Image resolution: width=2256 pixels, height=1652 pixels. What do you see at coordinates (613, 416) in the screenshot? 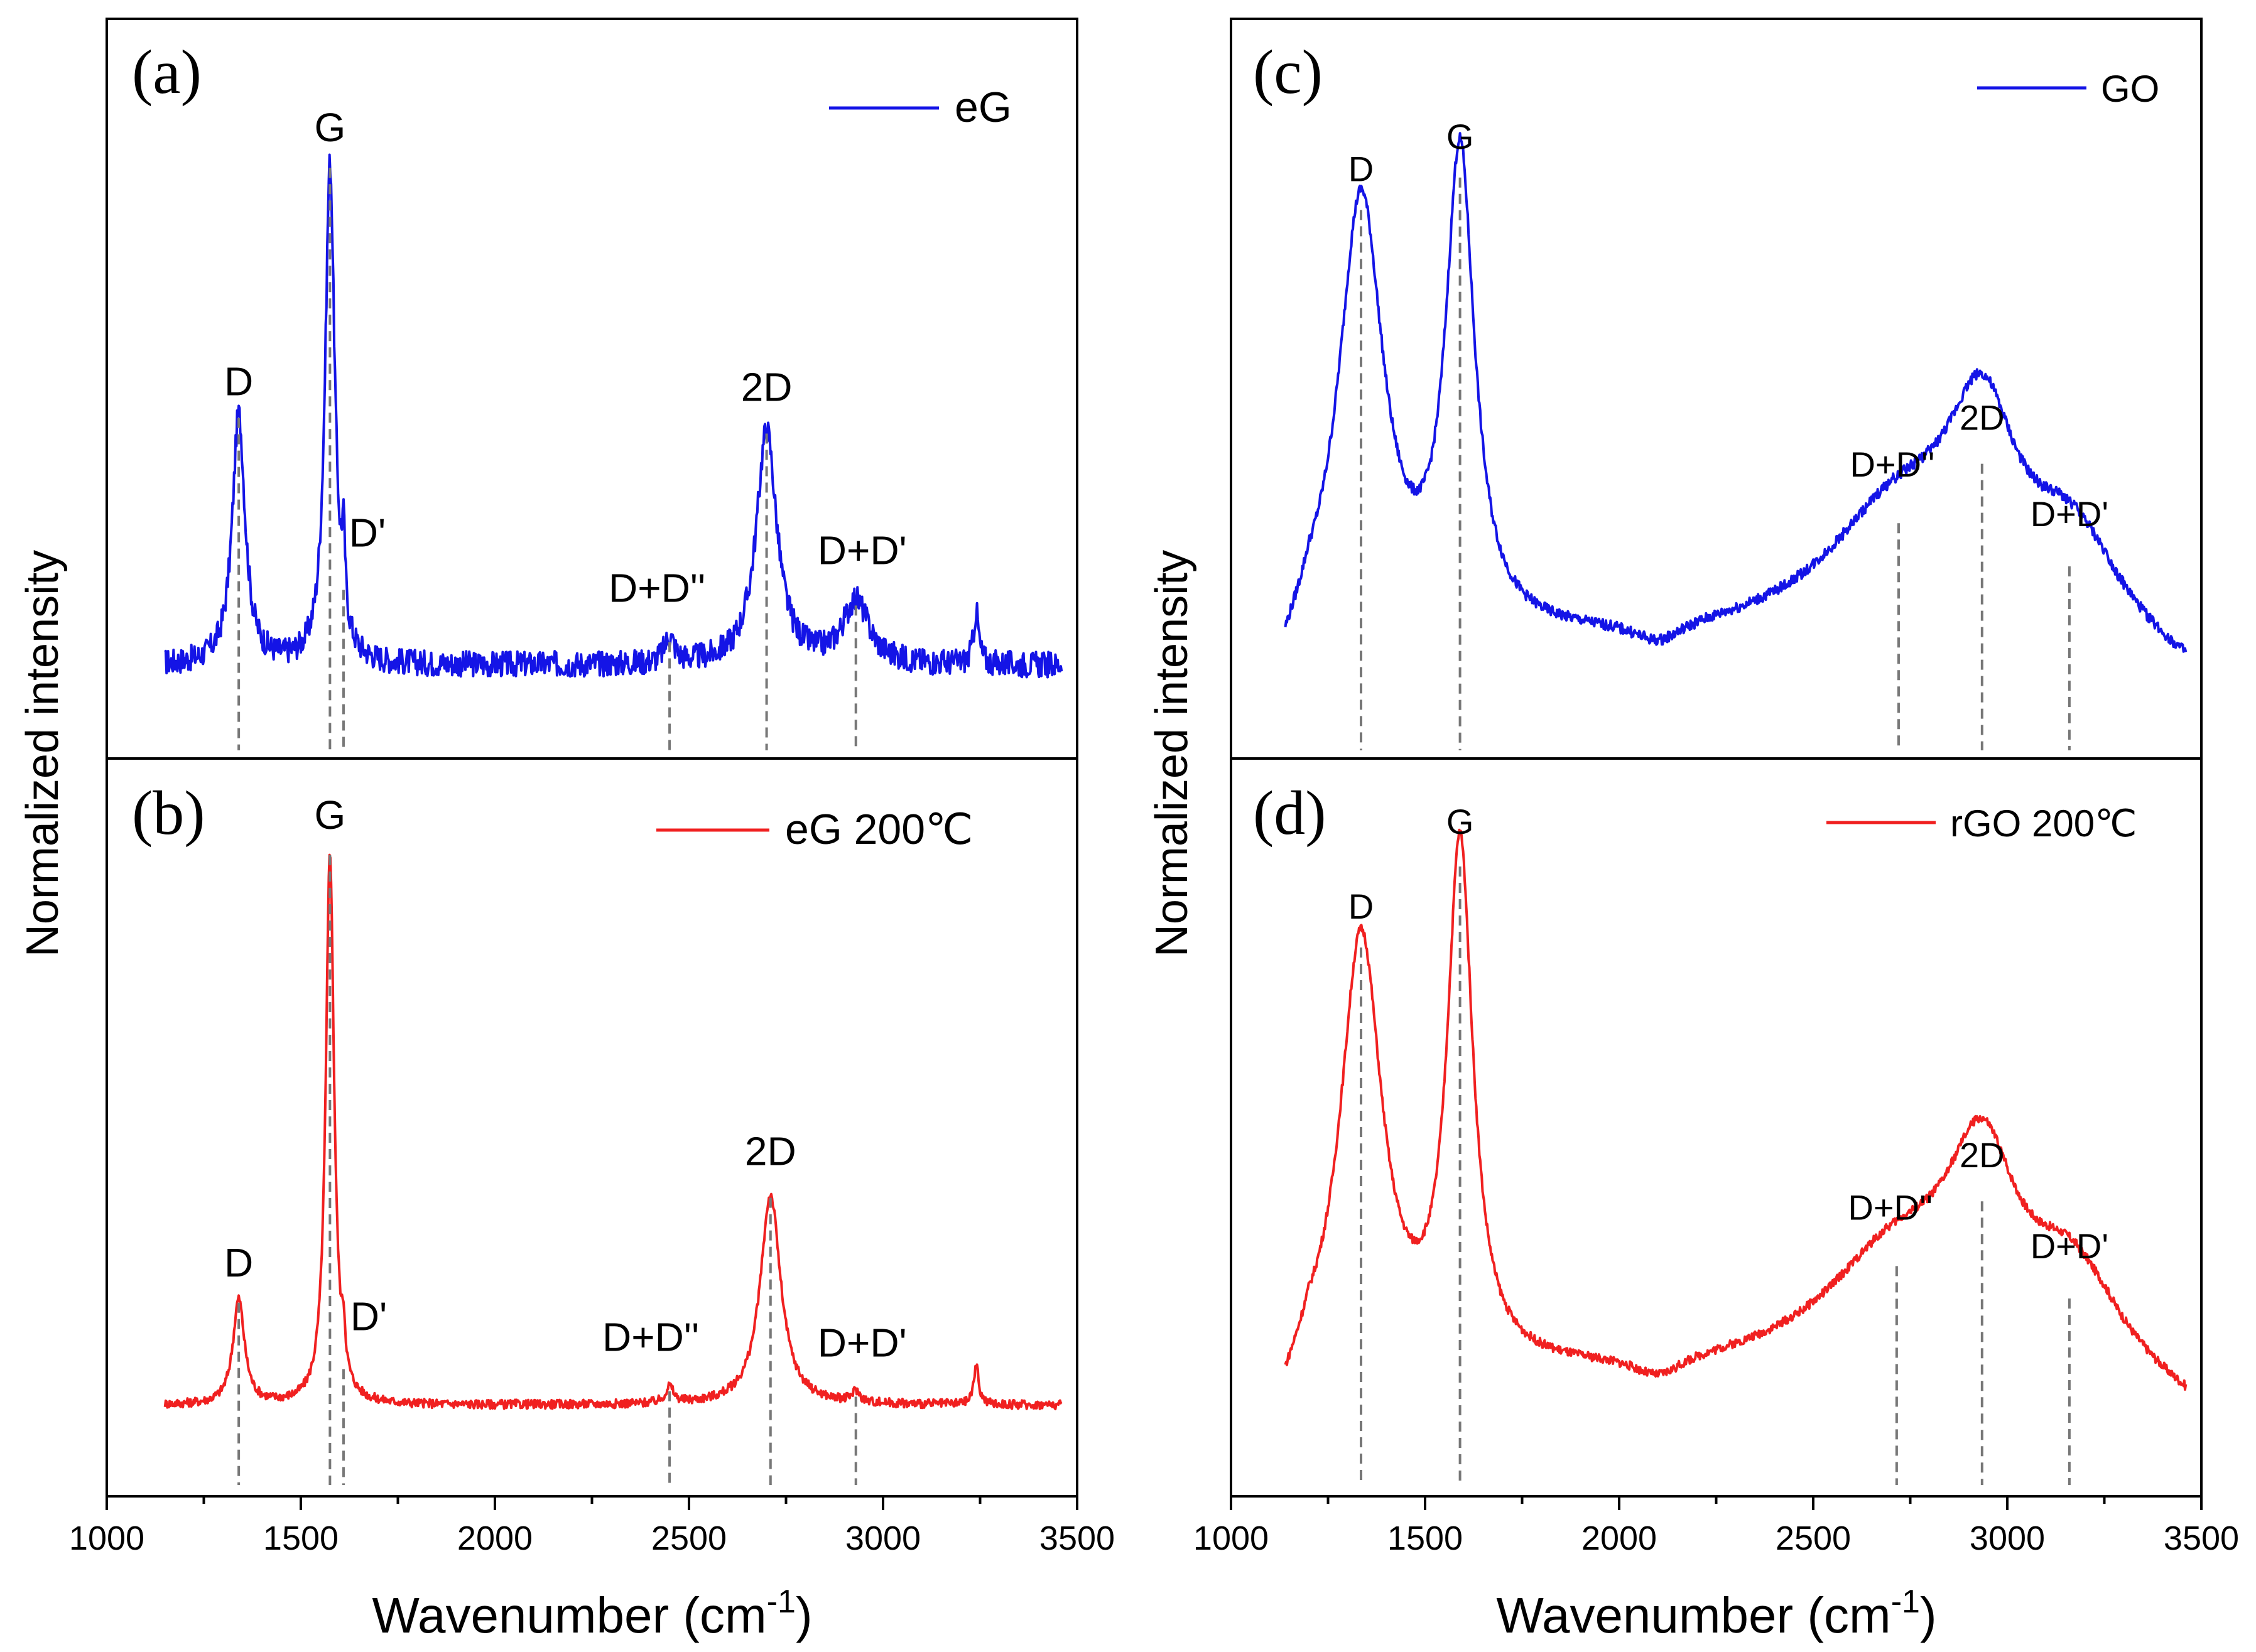
I see `spectrum-line-a` at bounding box center [613, 416].